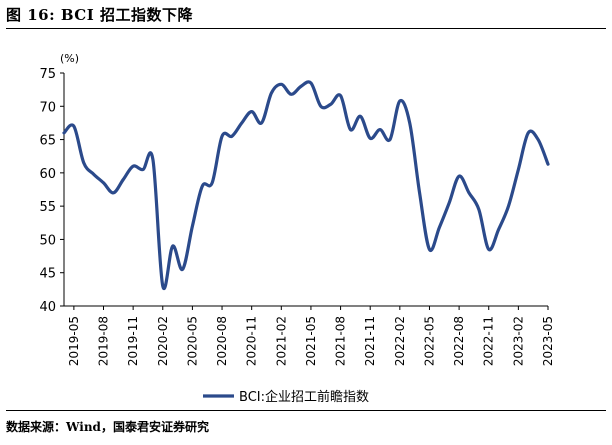  I want to click on x-tick-label: 2019-11, so click(133, 341).